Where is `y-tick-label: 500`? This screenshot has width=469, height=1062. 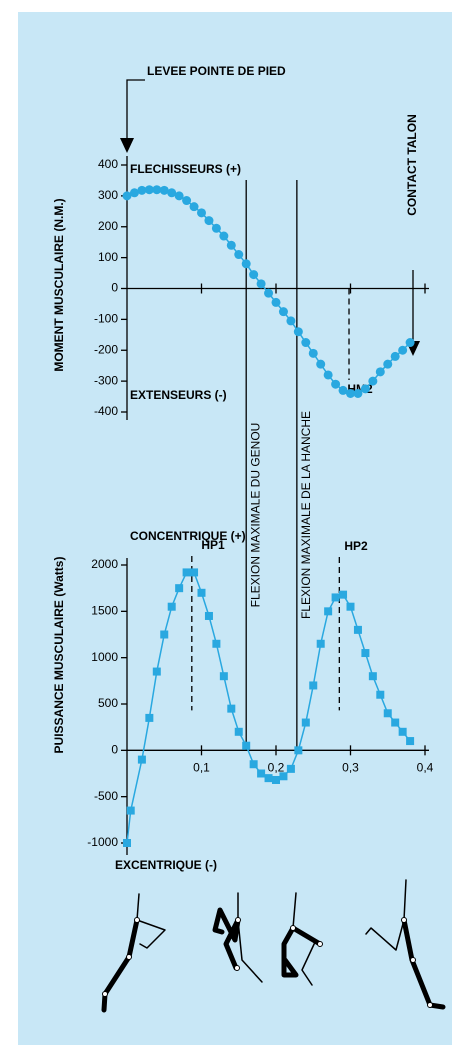 y-tick-label: 500 is located at coordinates (108, 703).